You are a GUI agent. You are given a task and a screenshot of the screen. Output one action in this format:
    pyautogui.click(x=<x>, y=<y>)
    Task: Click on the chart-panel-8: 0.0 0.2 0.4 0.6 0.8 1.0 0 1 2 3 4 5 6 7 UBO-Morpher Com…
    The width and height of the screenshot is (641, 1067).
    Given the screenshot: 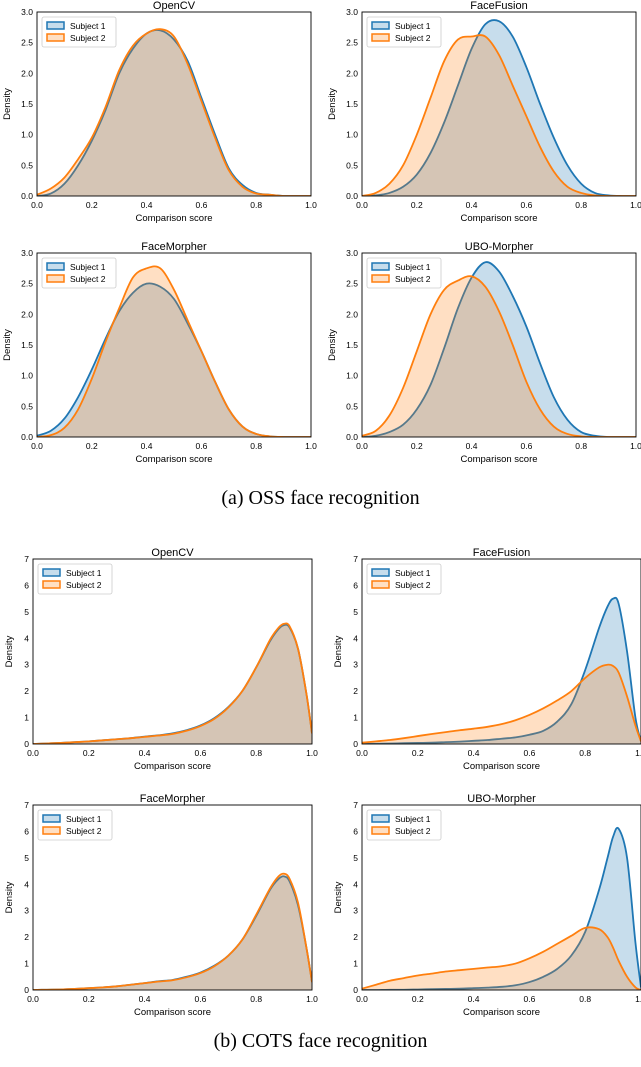 What is the action you would take?
    pyautogui.click(x=487, y=905)
    